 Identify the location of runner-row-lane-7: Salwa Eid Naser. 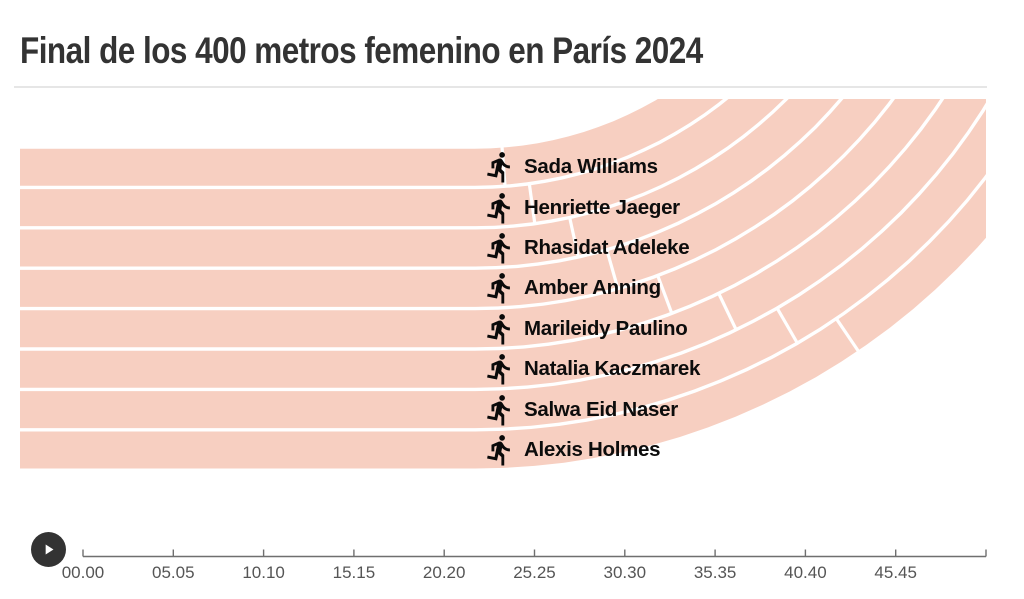
(580, 410).